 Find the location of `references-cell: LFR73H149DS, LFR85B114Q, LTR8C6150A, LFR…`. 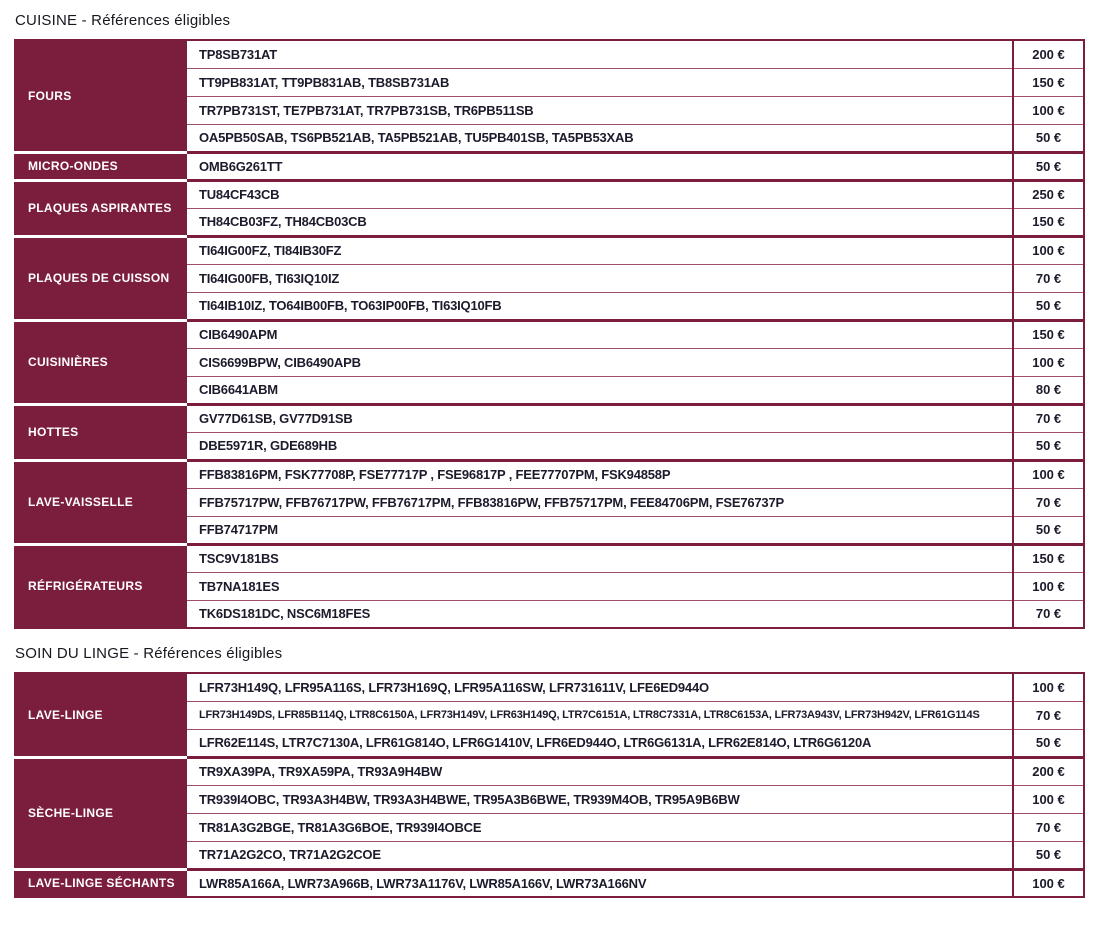

references-cell: LFR73H149DS, LFR85B114Q, LTR8C6150A, LFR… is located at coordinates (599, 714).